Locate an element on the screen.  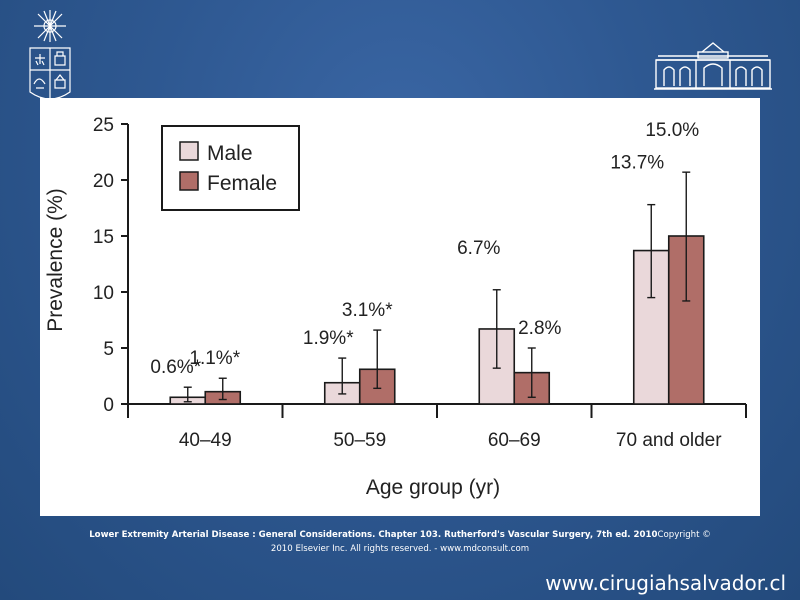
data-label-male: 6.7% is located at coordinates (478, 248).